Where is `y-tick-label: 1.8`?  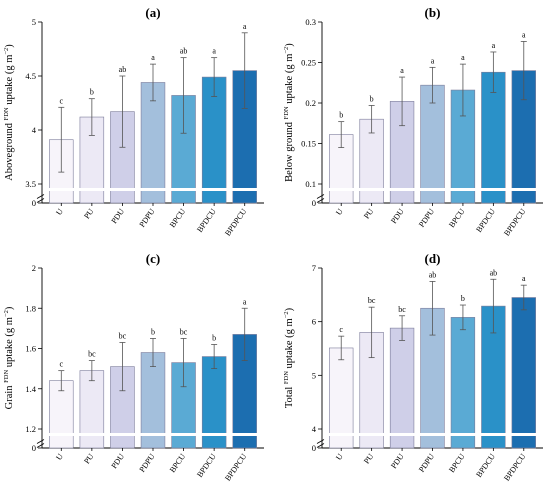 y-tick-label: 1.8 is located at coordinates (30, 308).